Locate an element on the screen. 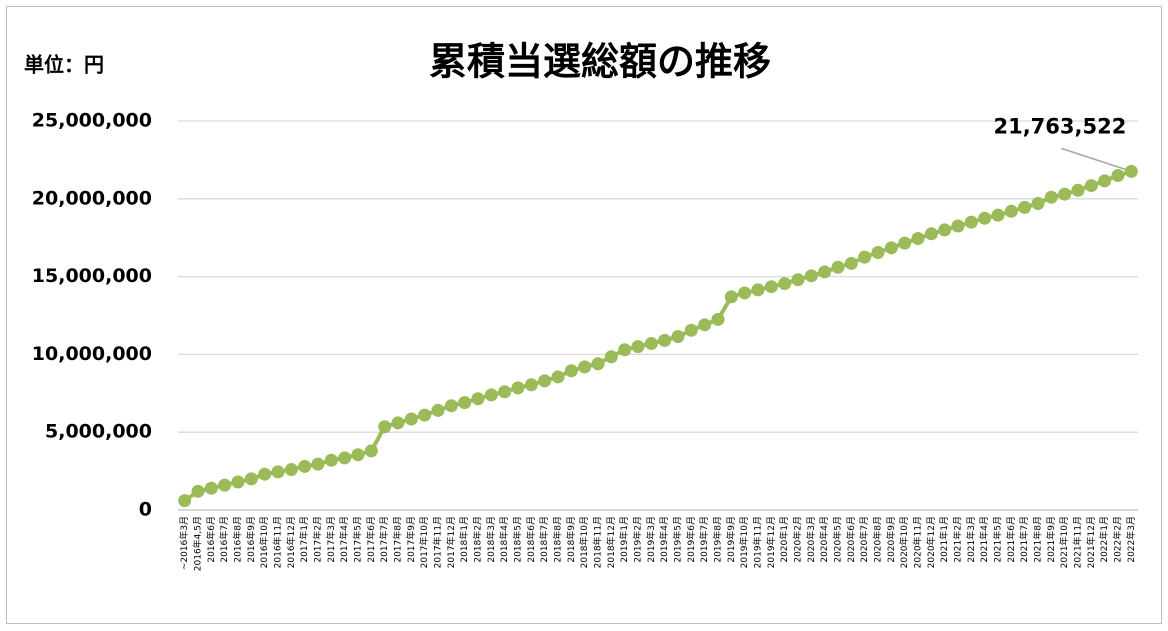 This screenshot has height=631, width=1168. x-tick-label: 2018年11月 is located at coordinates (598, 542).